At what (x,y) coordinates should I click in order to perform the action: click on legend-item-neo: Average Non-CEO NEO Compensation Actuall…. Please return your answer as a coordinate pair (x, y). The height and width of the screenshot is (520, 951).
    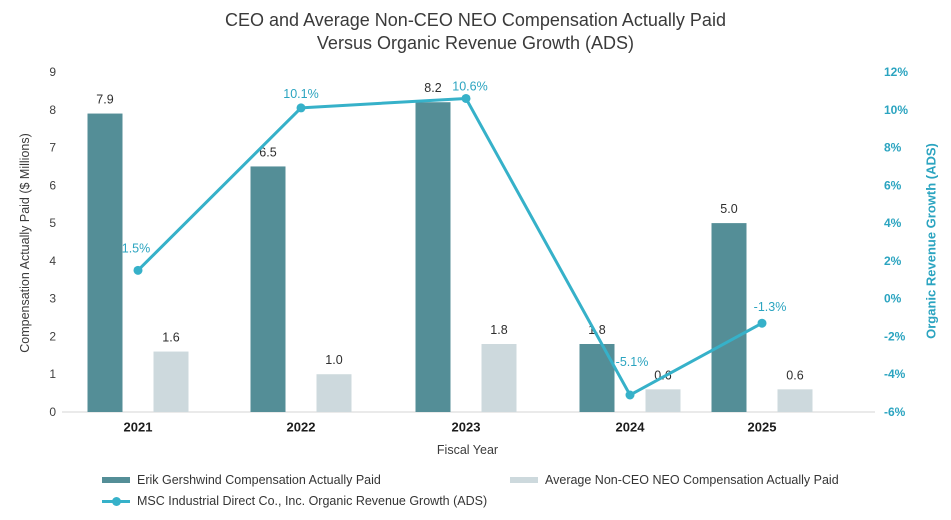
    Looking at the image, I should click on (674, 480).